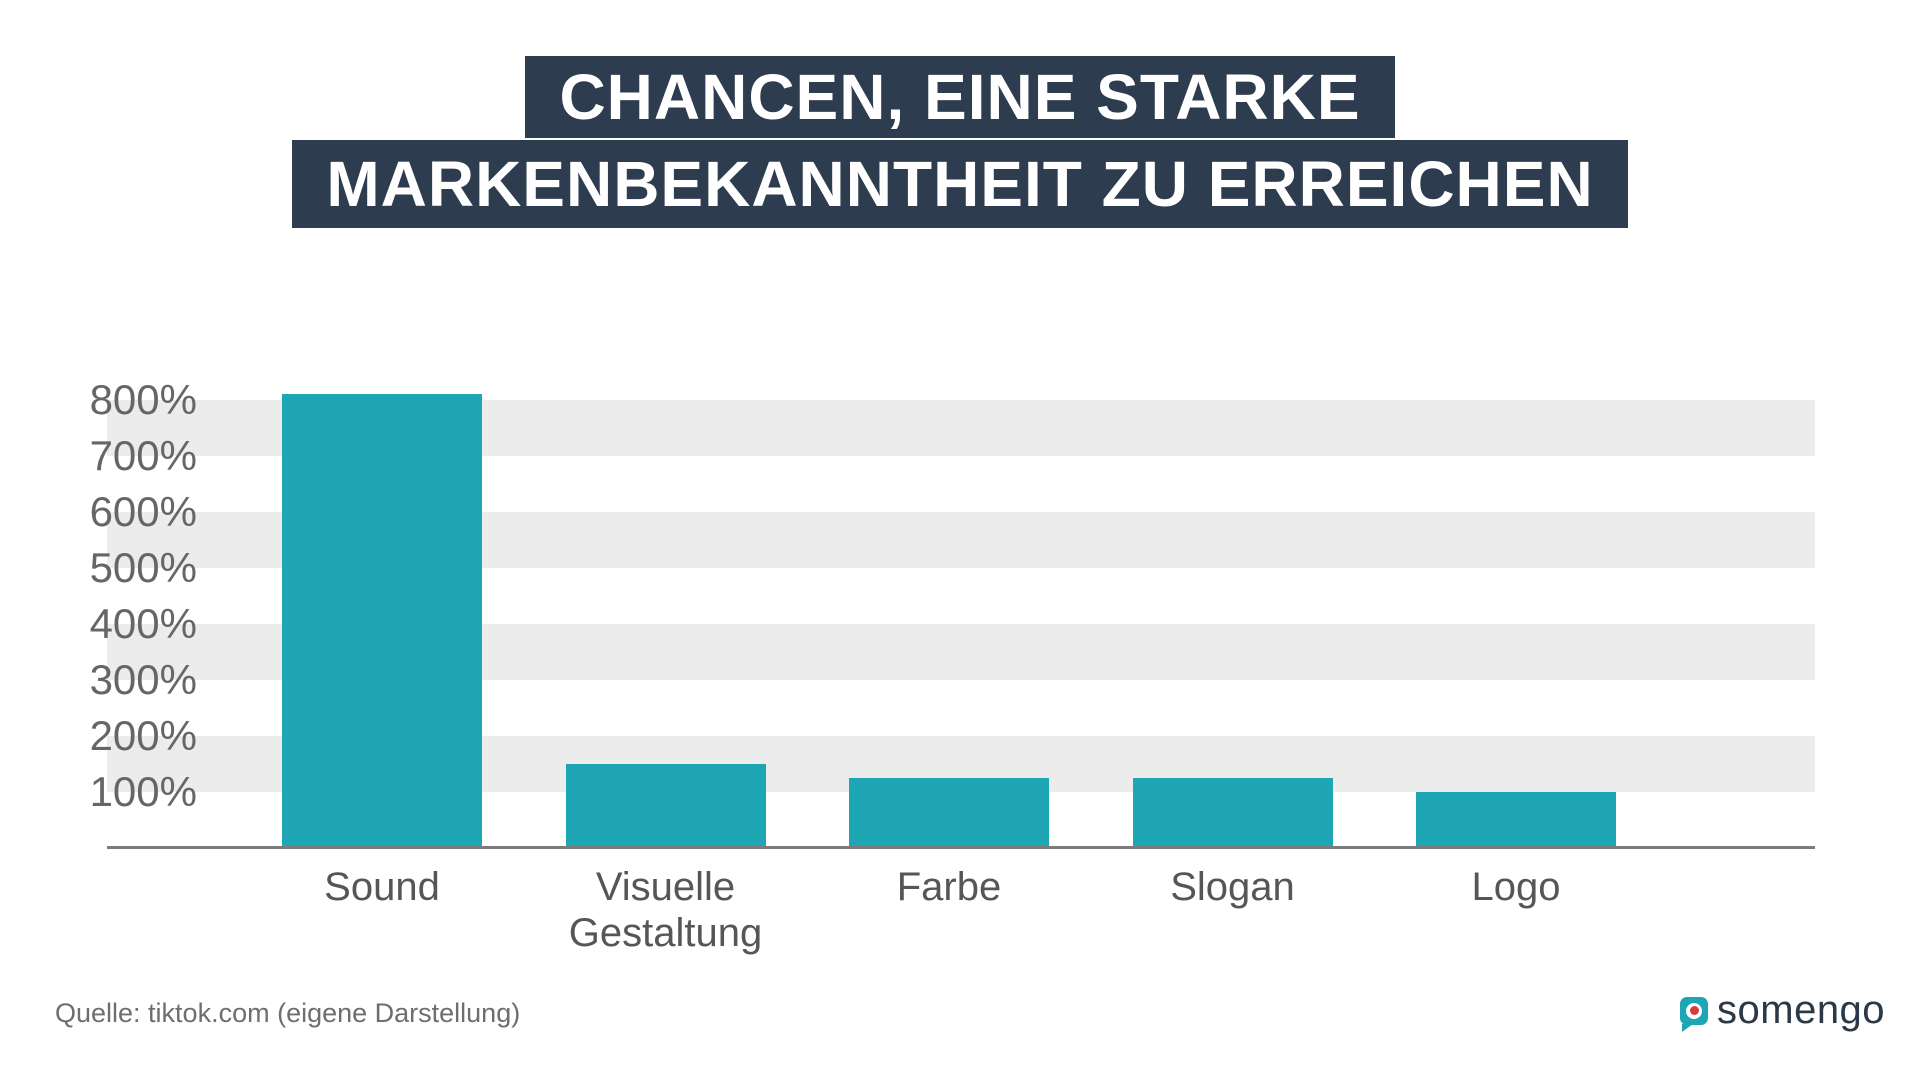 Image resolution: width=1920 pixels, height=1080 pixels. What do you see at coordinates (143, 791) in the screenshot?
I see `y-axis-tick-100: 100%` at bounding box center [143, 791].